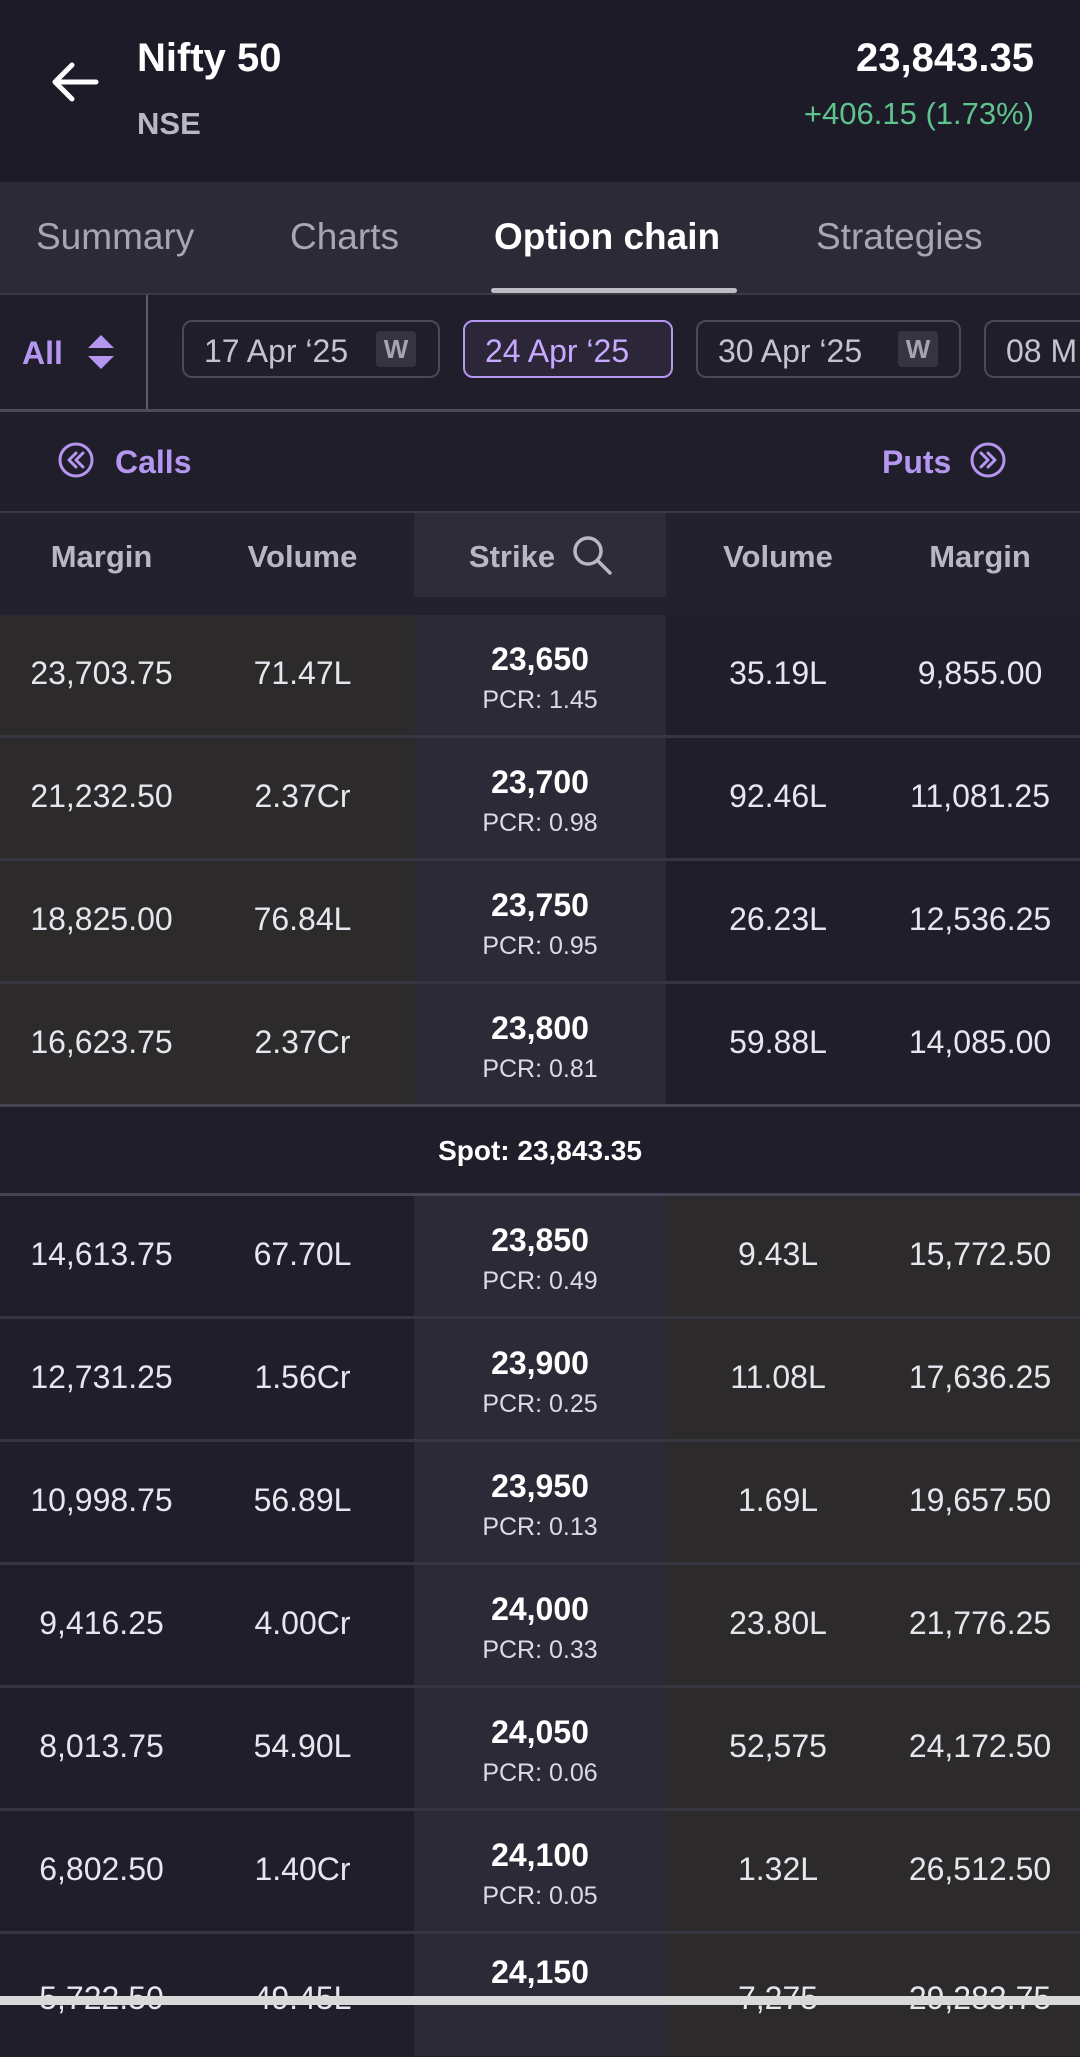 The image size is (1080, 2057). I want to click on call-margin: 18,825.00, so click(101, 919).